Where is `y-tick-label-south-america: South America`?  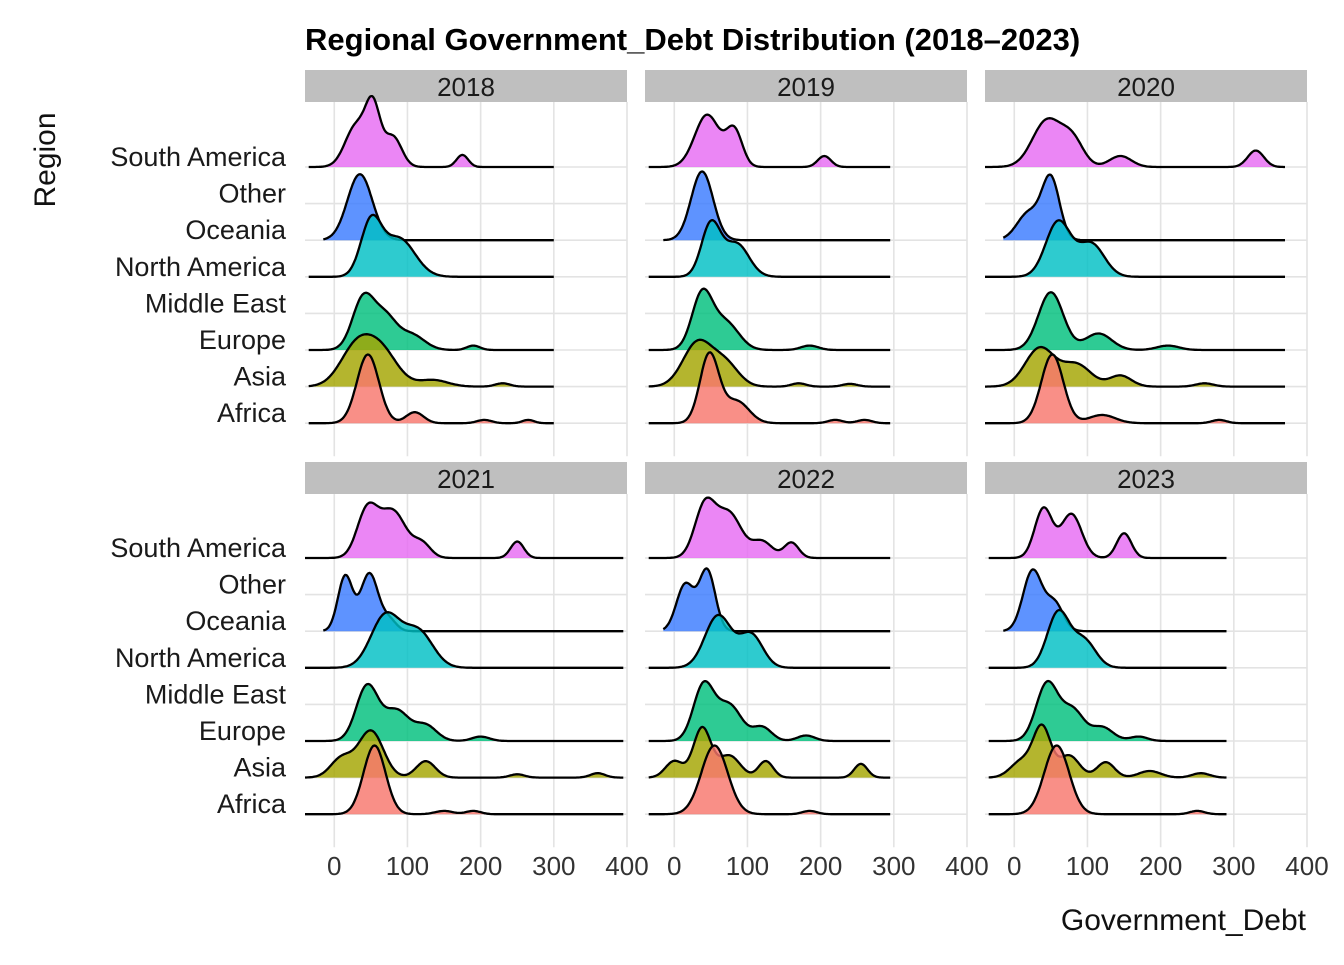
y-tick-label-south-america: South America is located at coordinates (198, 548).